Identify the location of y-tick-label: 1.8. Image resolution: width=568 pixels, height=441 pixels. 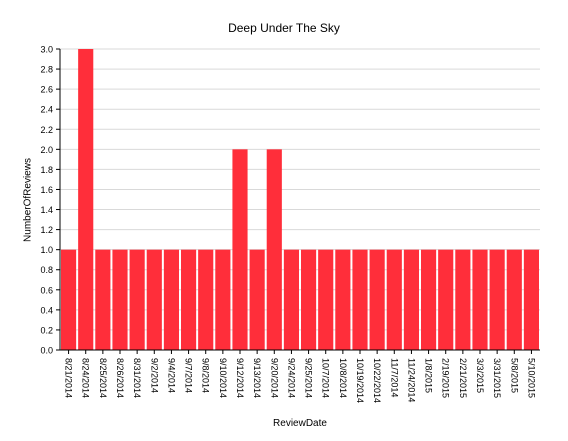
(46, 170).